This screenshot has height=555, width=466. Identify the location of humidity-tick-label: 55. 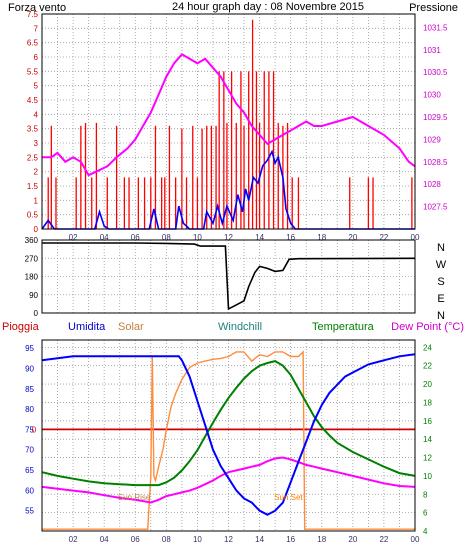
(29, 511).